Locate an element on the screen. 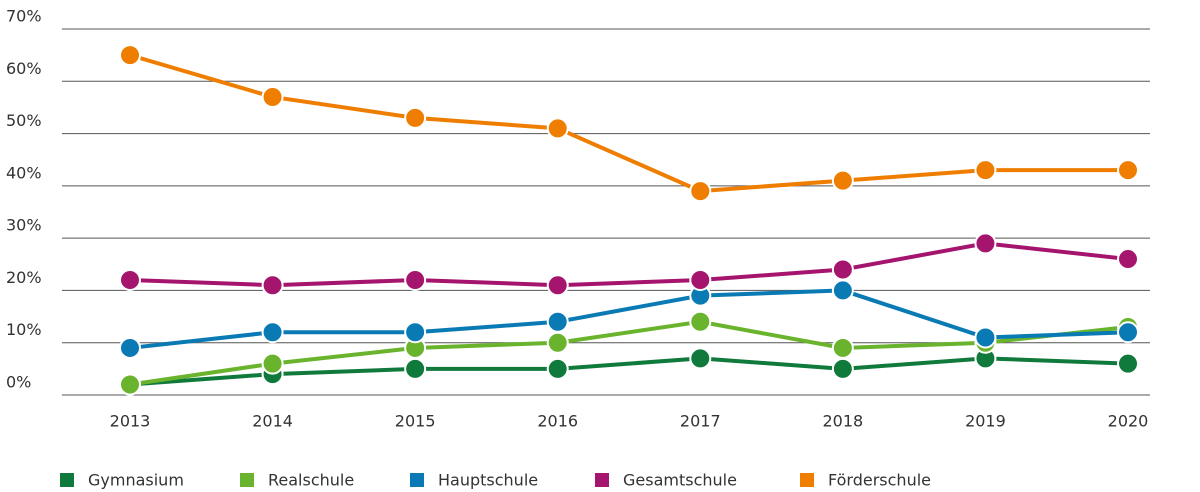 The height and width of the screenshot is (492, 1200). x-tick-label: 2016 is located at coordinates (557, 421).